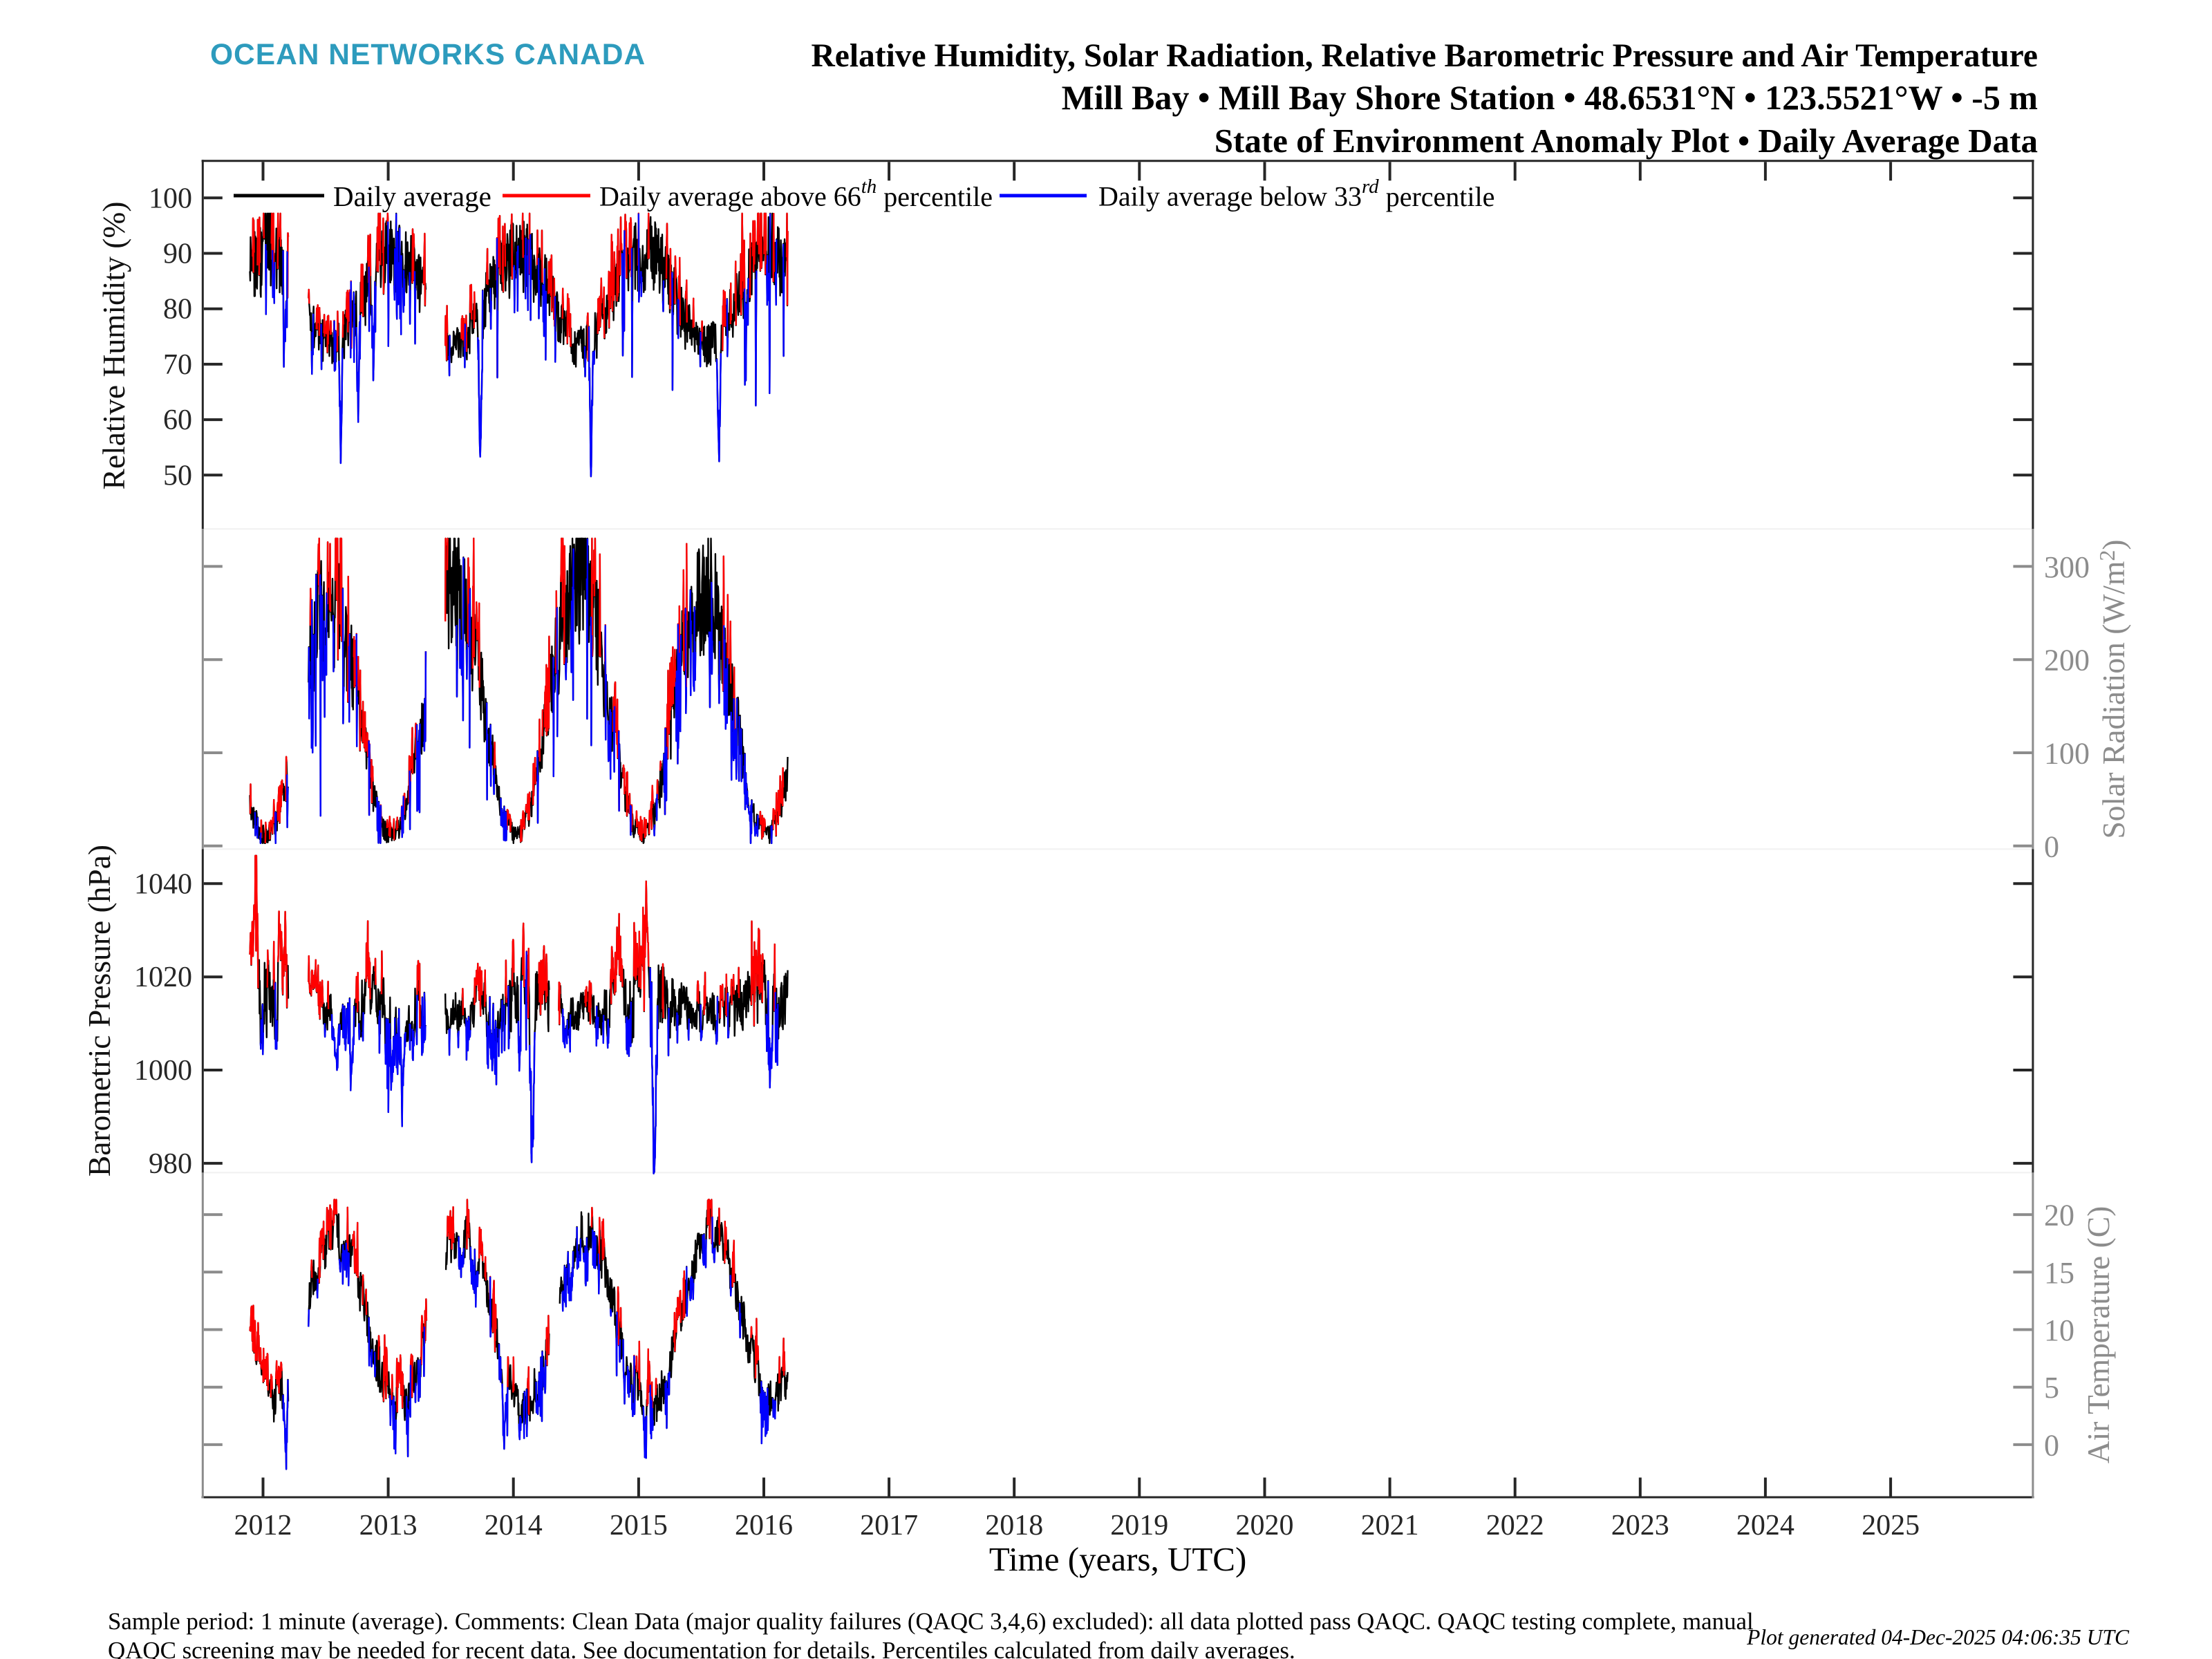 Image resolution: width=2212 pixels, height=1659 pixels. Describe the element at coordinates (1765, 1525) in the screenshot. I see `svg-text: 2024` at that location.